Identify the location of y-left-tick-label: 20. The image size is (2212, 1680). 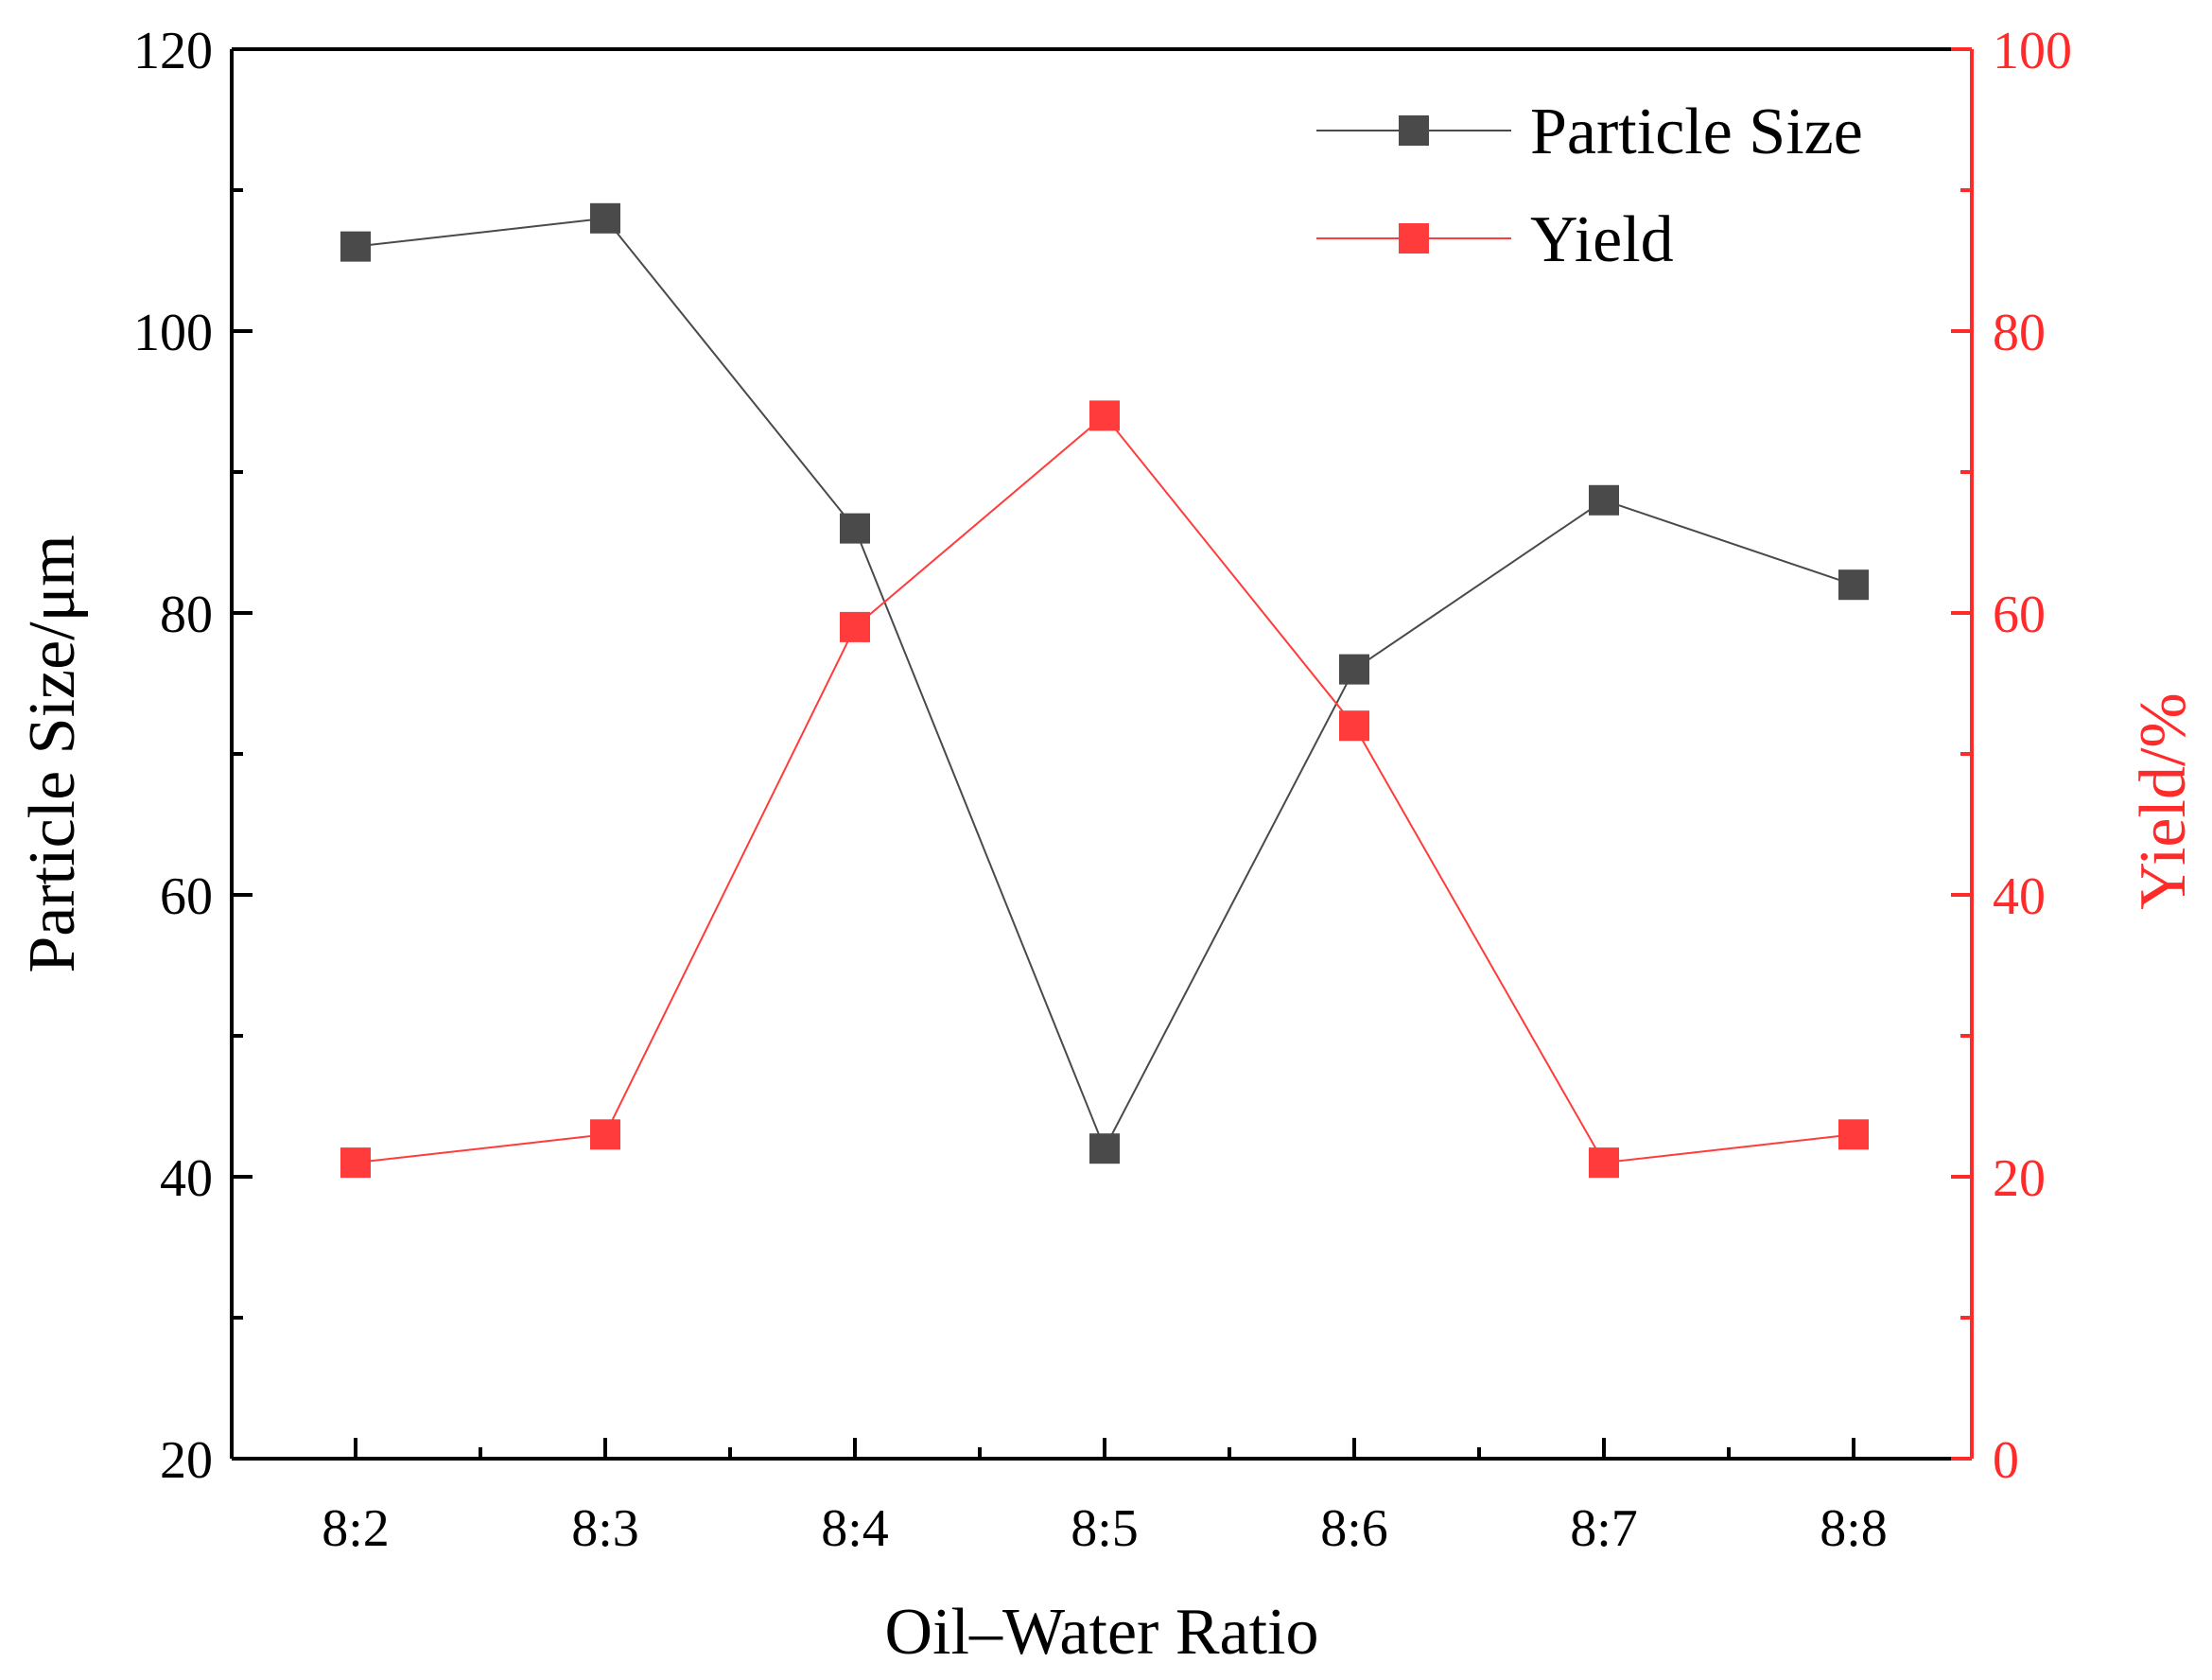
(186, 1460).